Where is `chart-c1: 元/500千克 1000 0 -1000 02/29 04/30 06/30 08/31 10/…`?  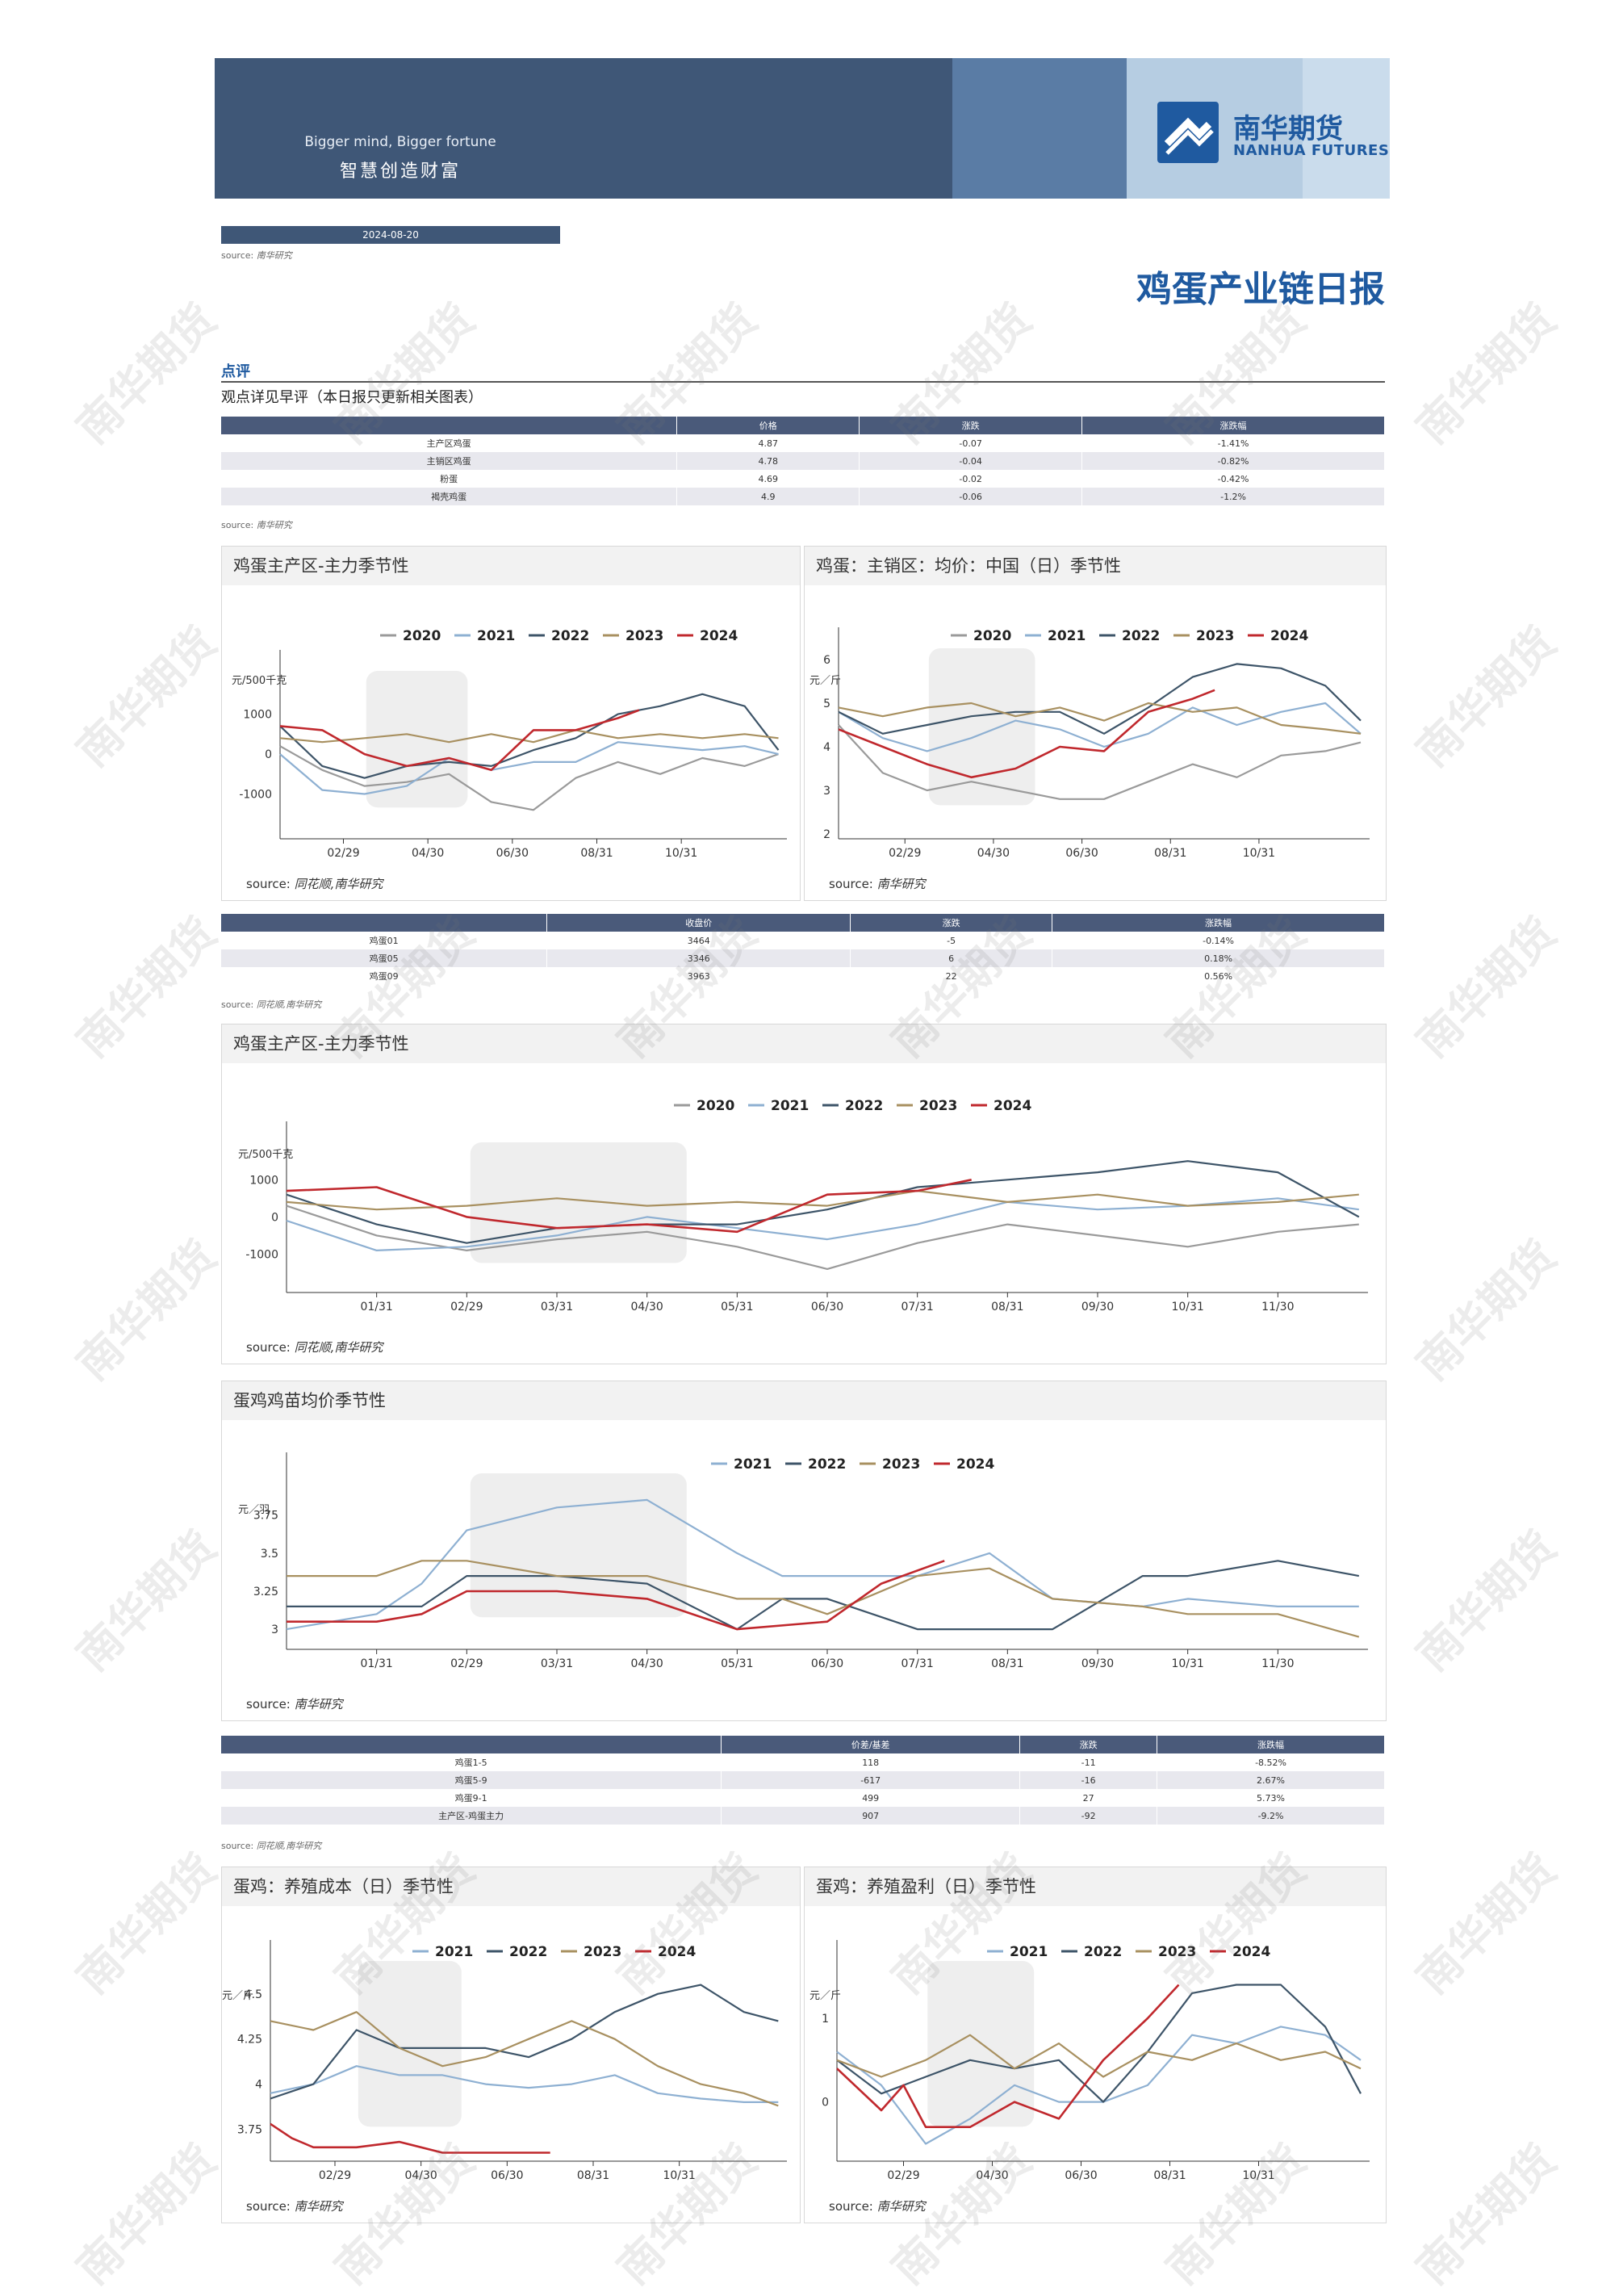
chart-c1: 元/500千克 1000 0 -1000 02/29 04/30 06/30 08/31 10/… is located at coordinates (509, 744).